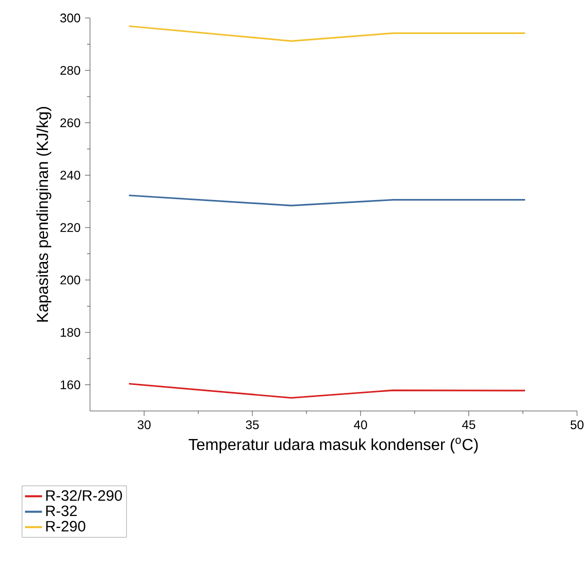  What do you see at coordinates (361, 425) in the screenshot?
I see `x-tick-label: 40` at bounding box center [361, 425].